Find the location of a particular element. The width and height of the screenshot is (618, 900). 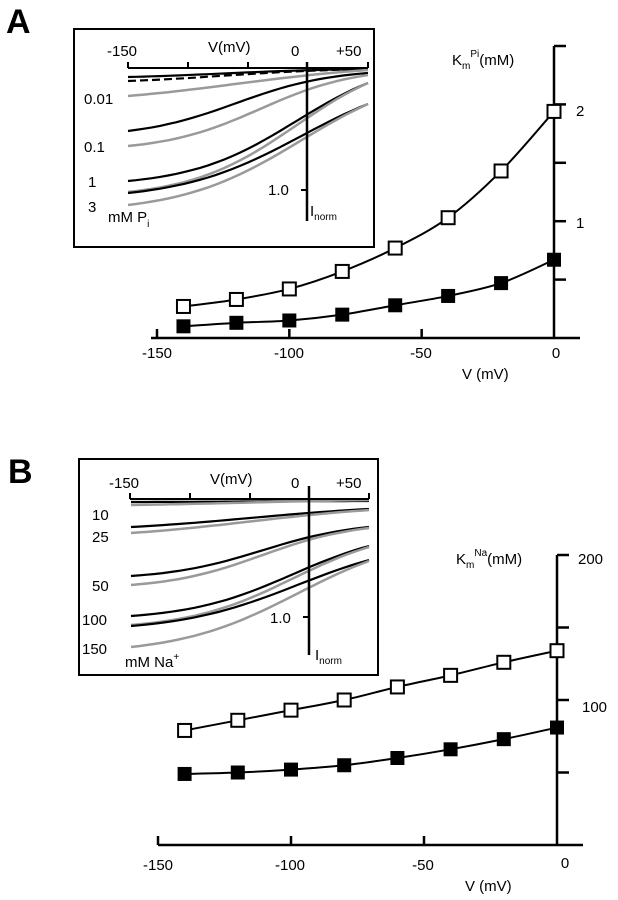

inset-axes is located at coordinates (249, 570).